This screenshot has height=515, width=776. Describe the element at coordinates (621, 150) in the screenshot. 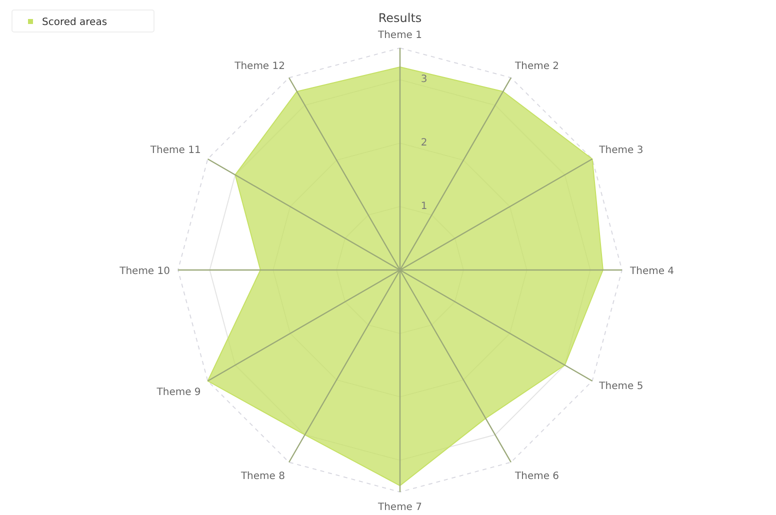

I see `spoke-label: Theme 3` at that location.